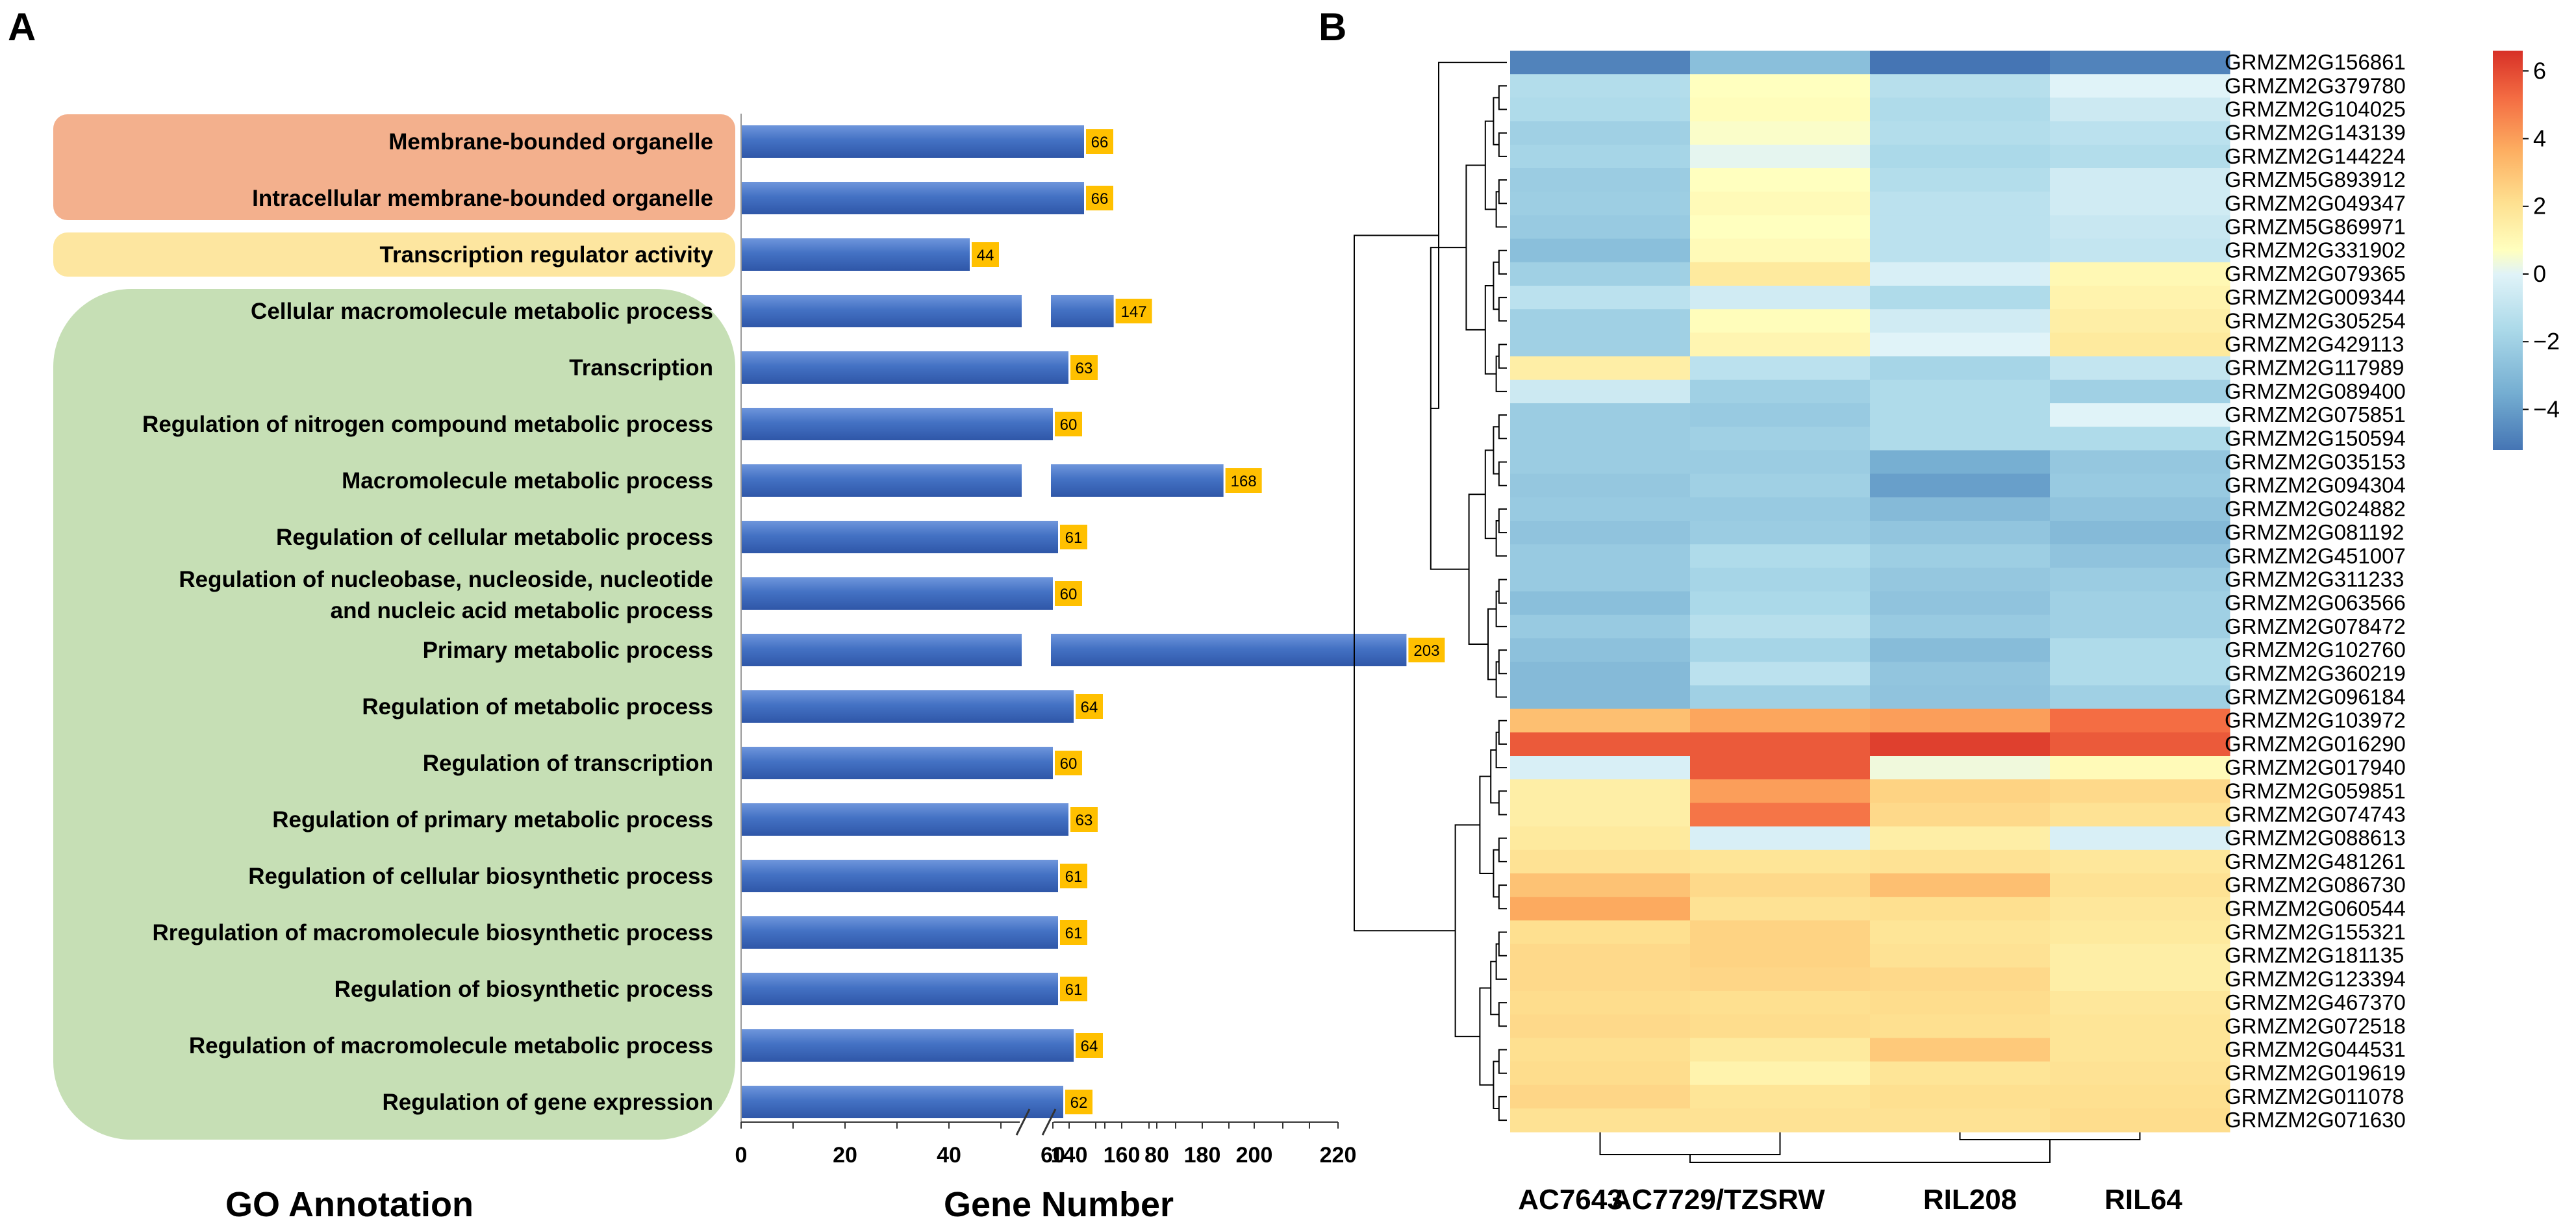 This screenshot has height=1226, width=2576. Describe the element at coordinates (394, 167) in the screenshot. I see `group-box-cellular-component` at that location.